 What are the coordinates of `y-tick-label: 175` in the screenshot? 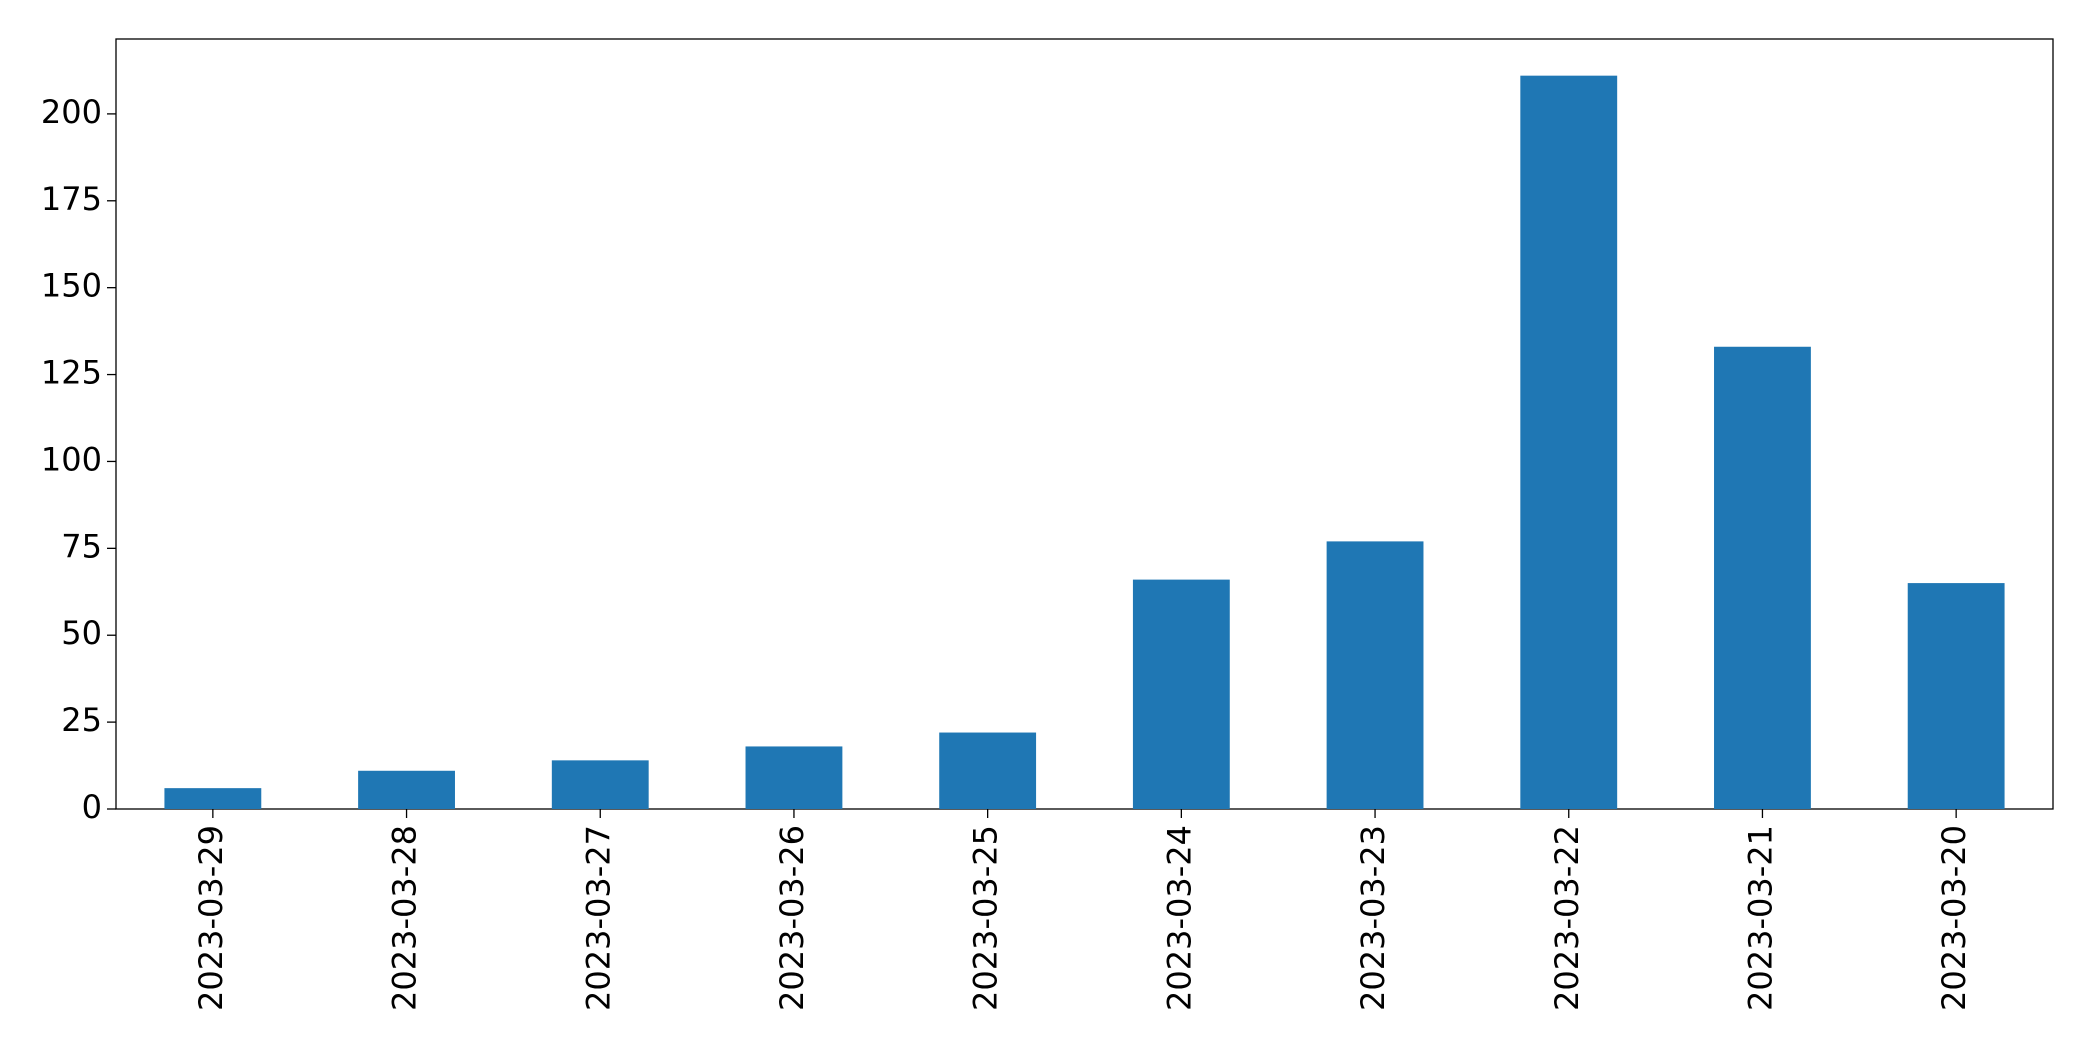 It's located at (71, 199).